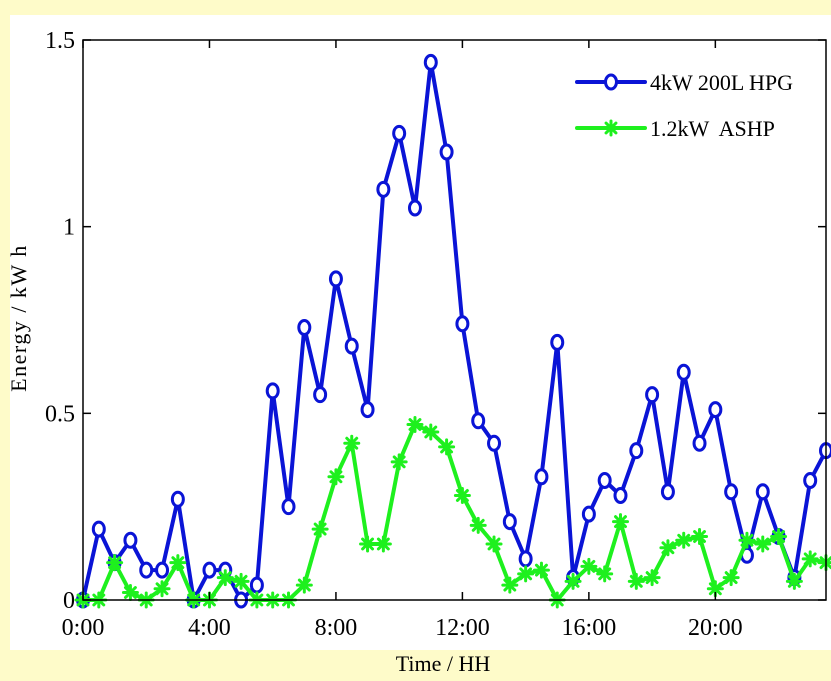  Describe the element at coordinates (209, 628) in the screenshot. I see `x-tick-label: 4:00` at that location.